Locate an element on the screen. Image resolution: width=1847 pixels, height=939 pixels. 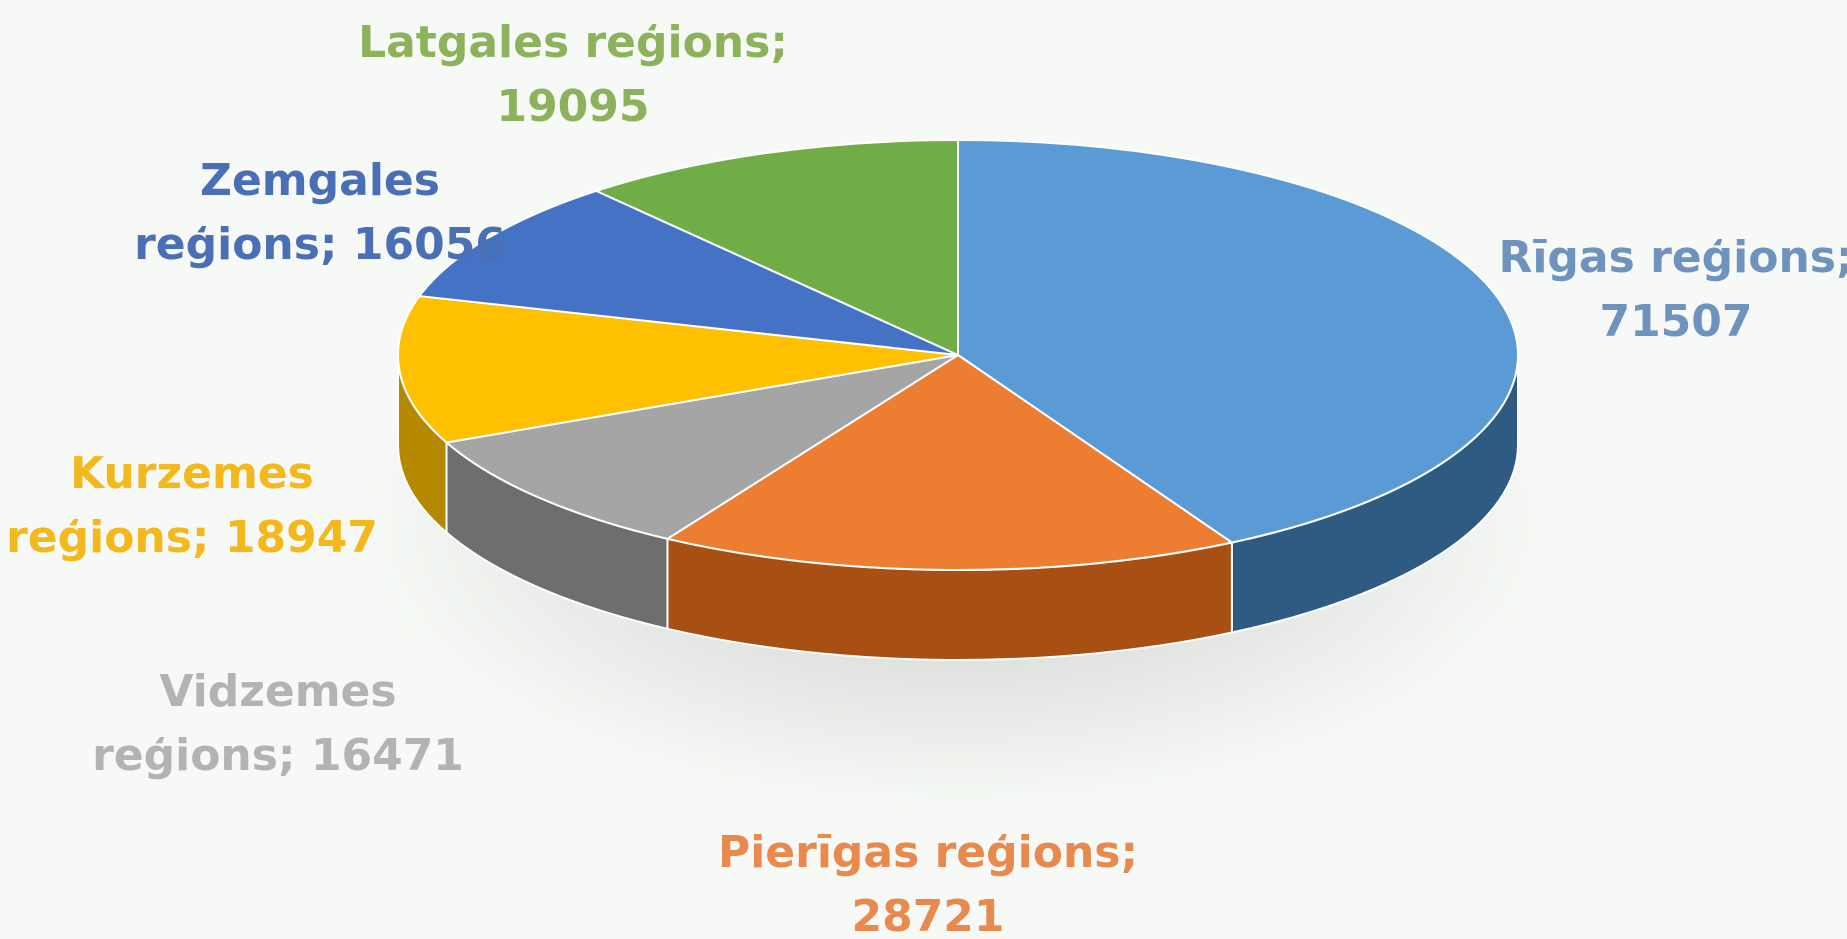
data-label-latgales-line2: 19095 is located at coordinates (573, 106).